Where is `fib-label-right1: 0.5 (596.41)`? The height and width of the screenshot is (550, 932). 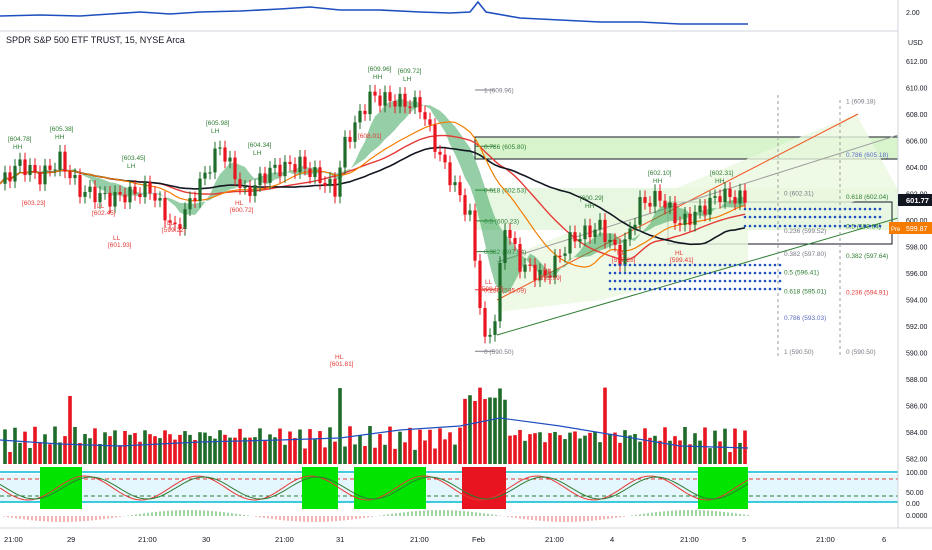 fib-label-right1: 0.5 (596.41) is located at coordinates (801, 273).